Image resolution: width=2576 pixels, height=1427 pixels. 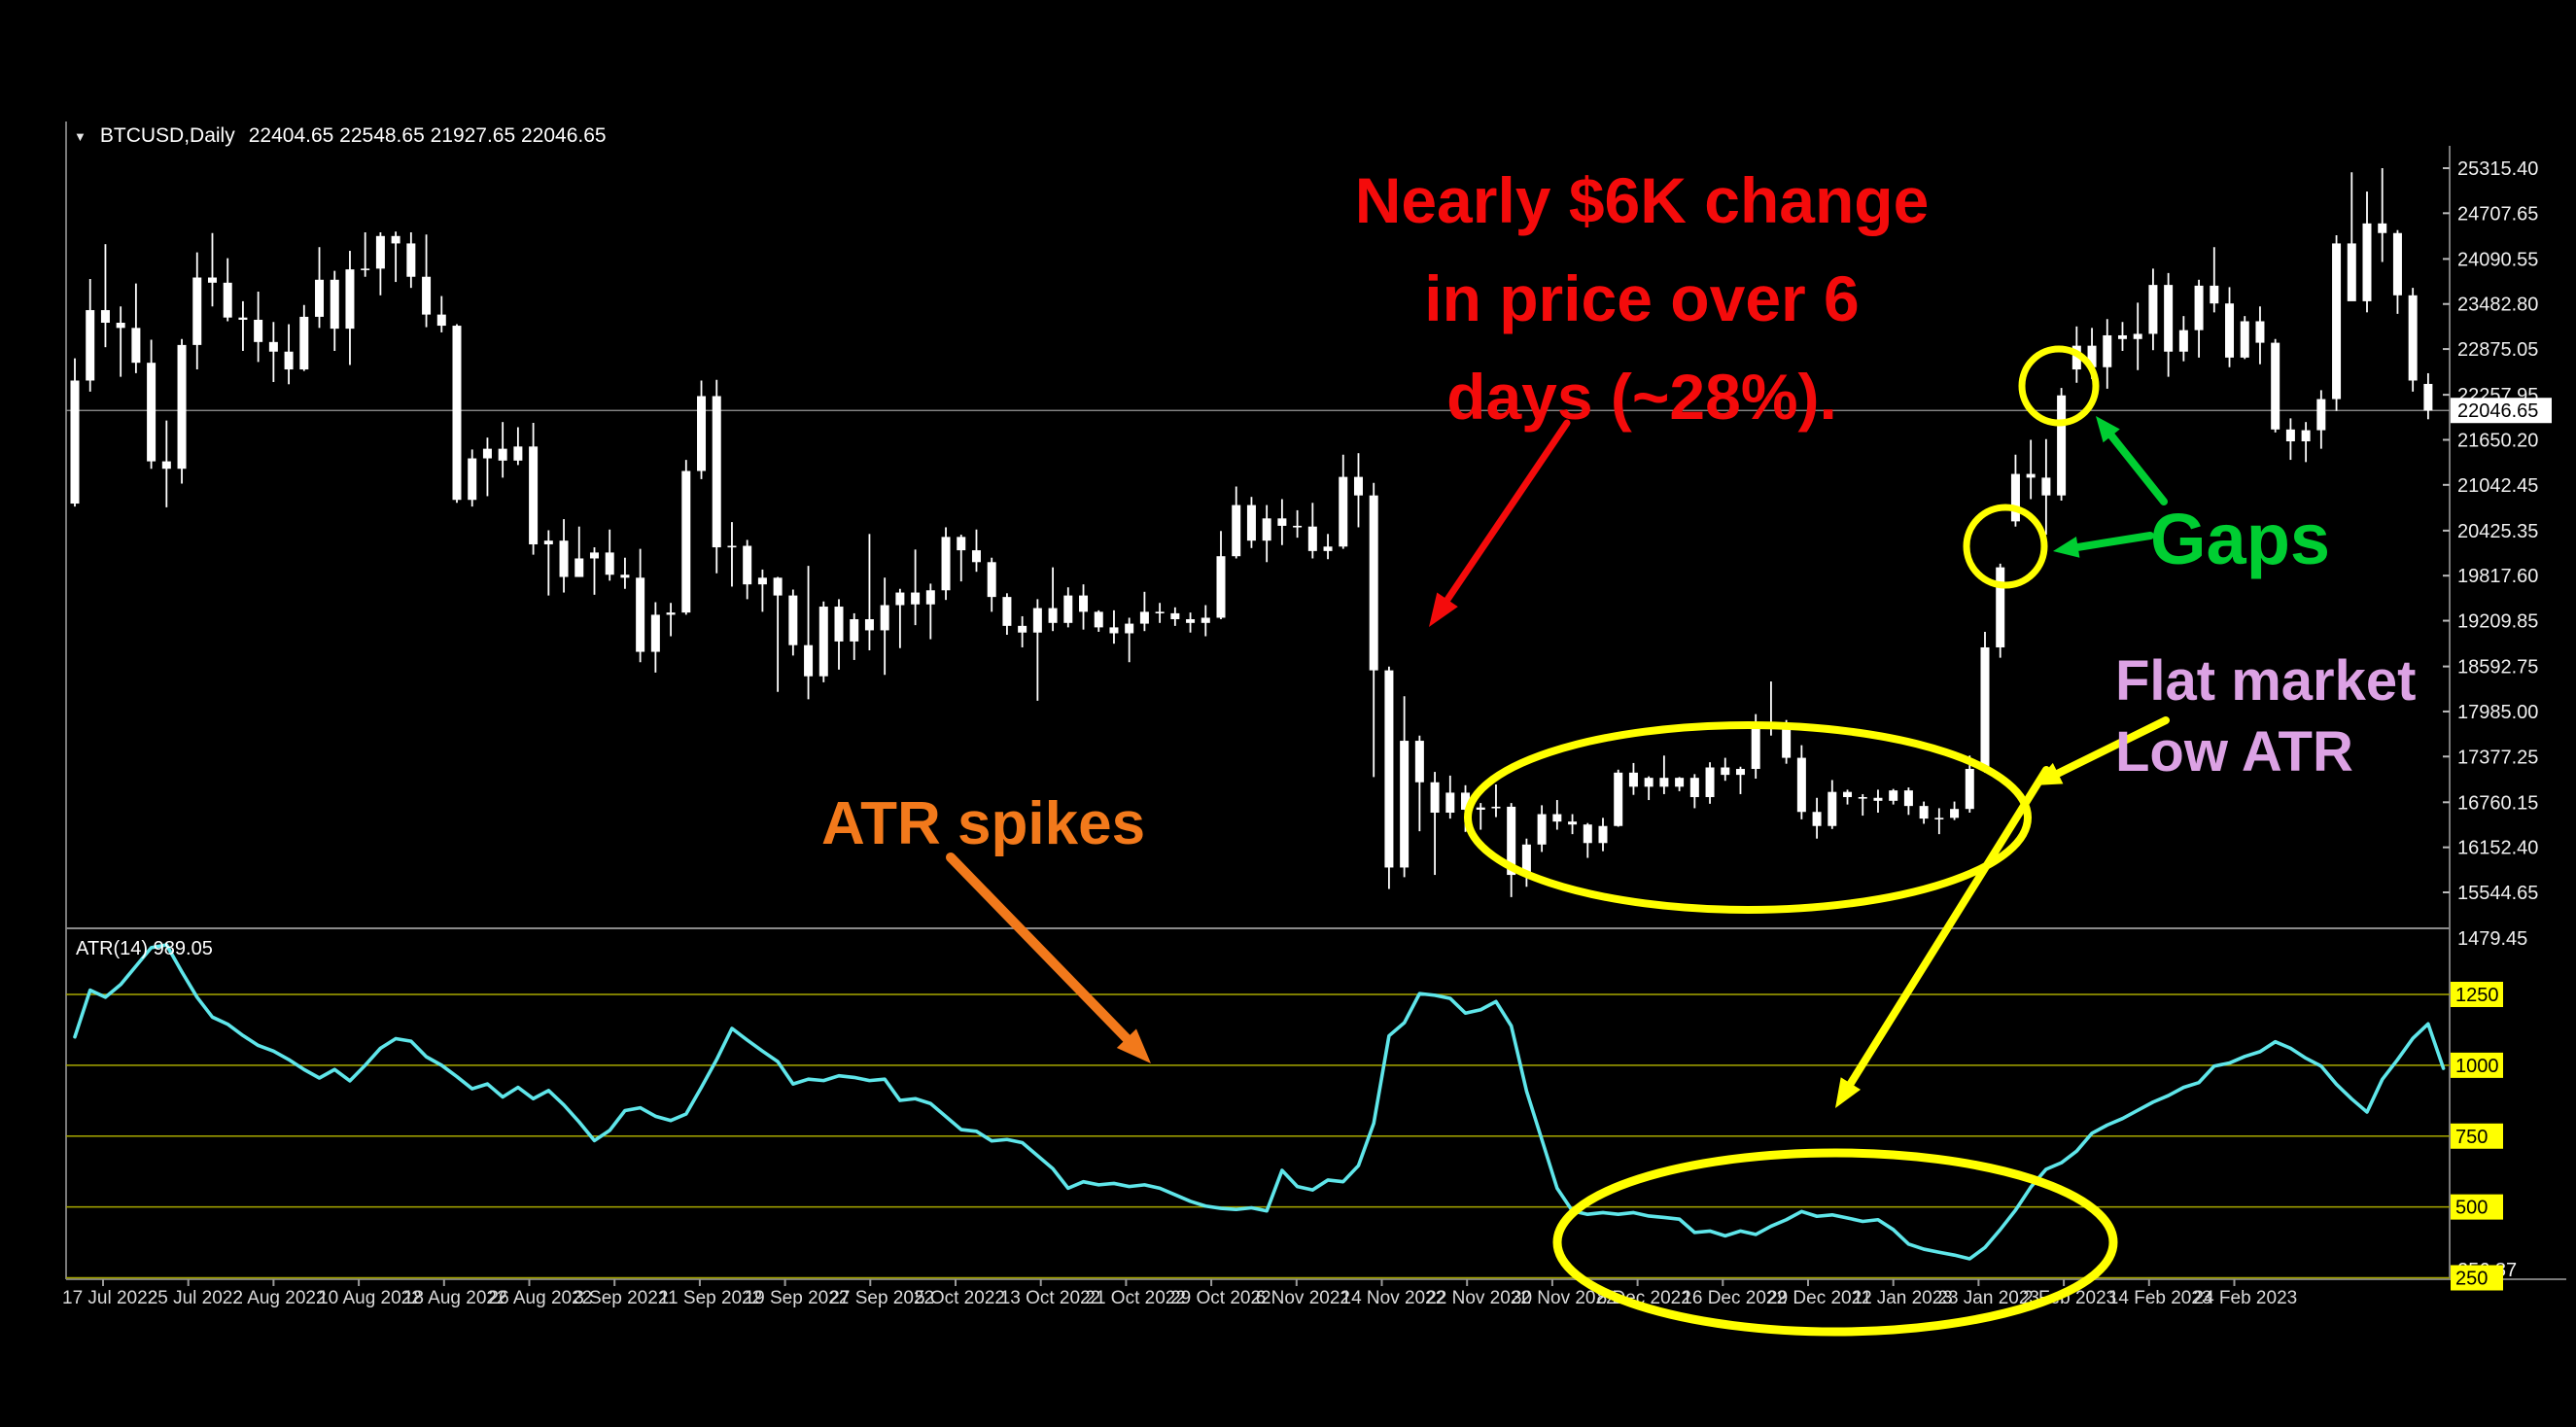 What do you see at coordinates (1478, 1298) in the screenshot?
I see `date-label: 22 Nov 2022` at bounding box center [1478, 1298].